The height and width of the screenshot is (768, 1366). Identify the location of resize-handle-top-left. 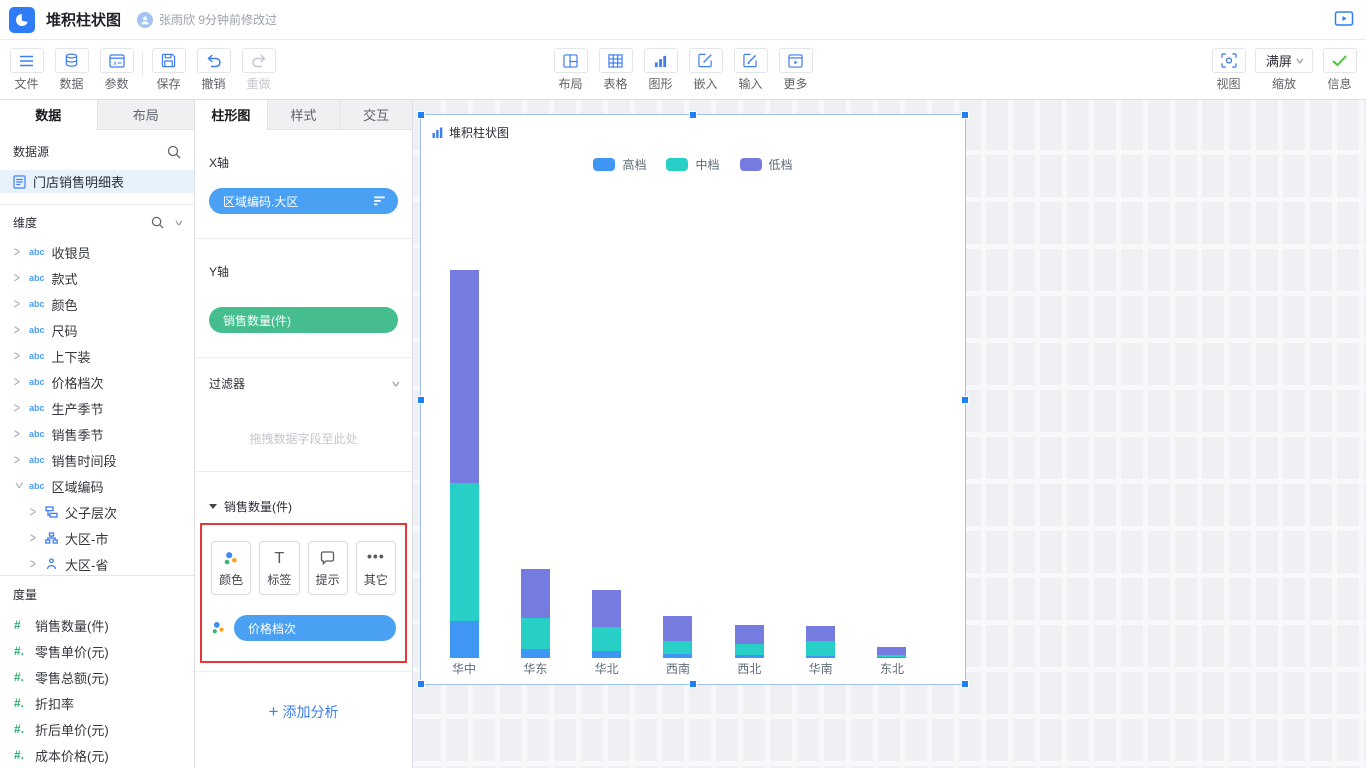
(421, 115).